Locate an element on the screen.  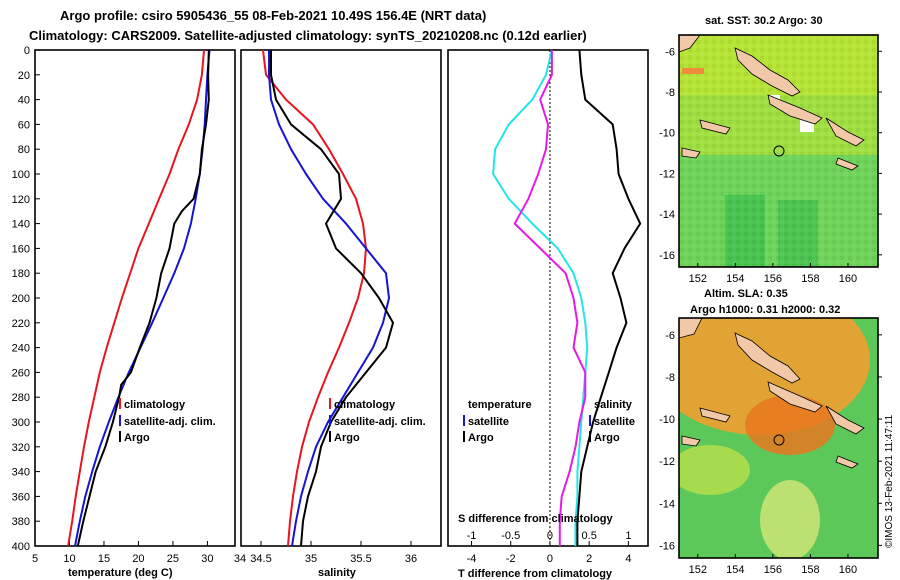
x-tick-label: 35.5 is located at coordinates (360, 559).